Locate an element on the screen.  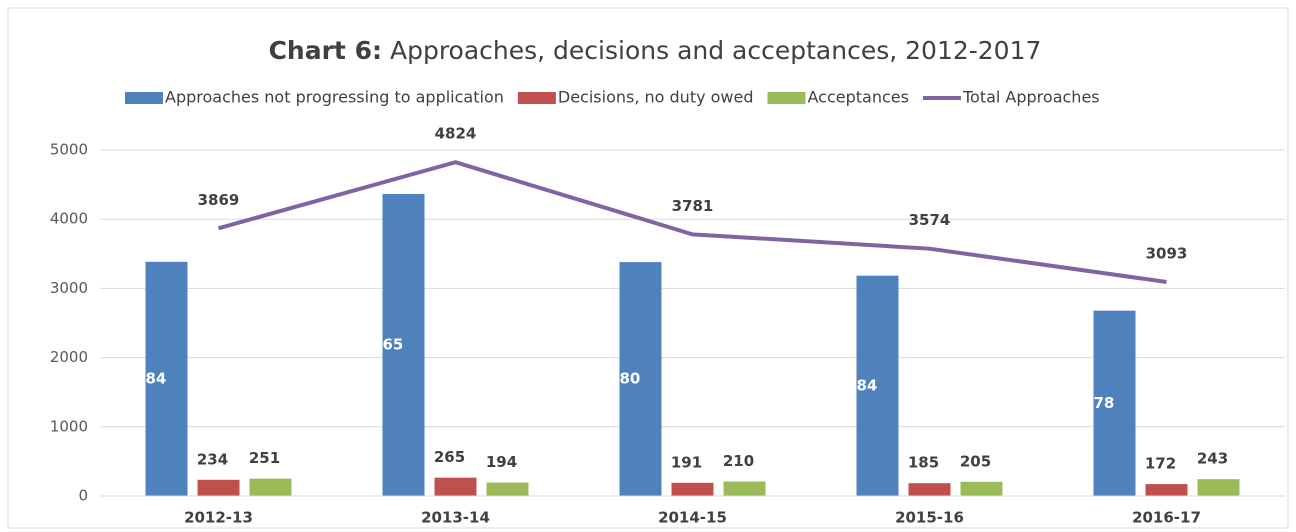
y-tick-label: 3000 is located at coordinates (69, 288).